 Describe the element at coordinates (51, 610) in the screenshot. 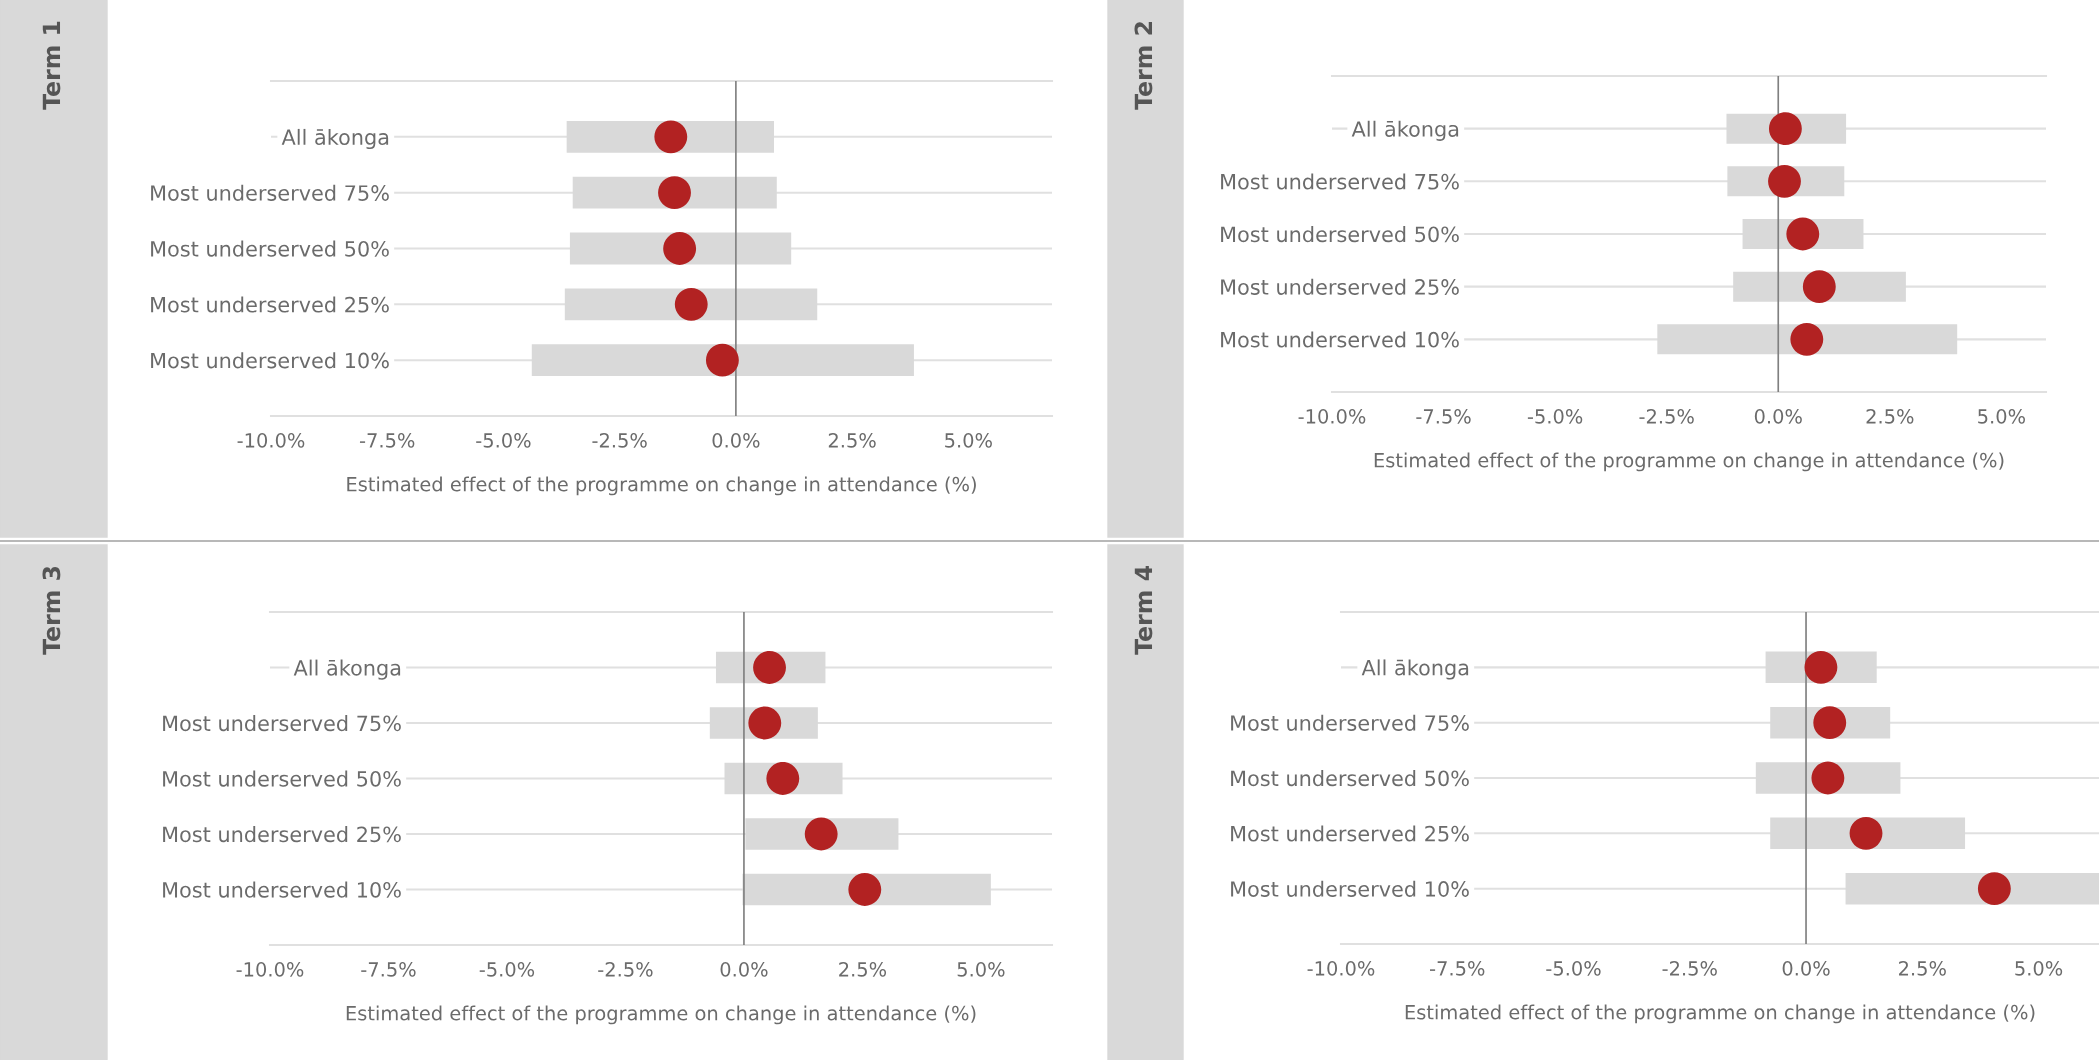

I see `text: Term 3` at that location.